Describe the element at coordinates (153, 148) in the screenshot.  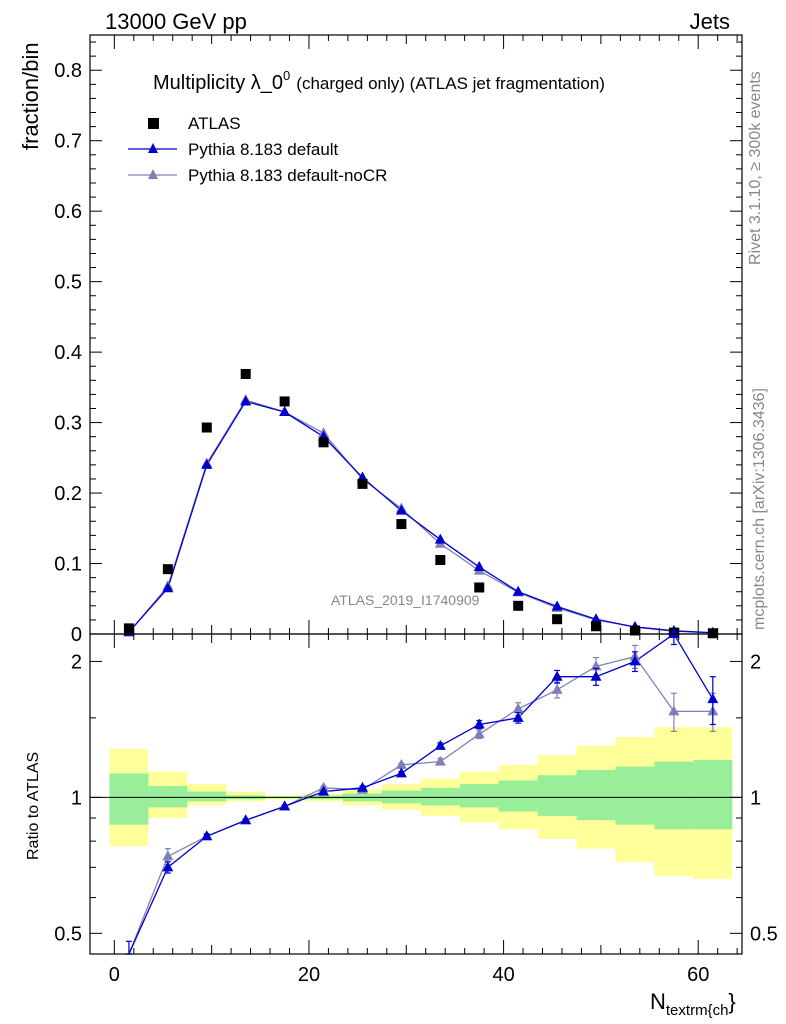
I see `legend-pythia-default-marker` at that location.